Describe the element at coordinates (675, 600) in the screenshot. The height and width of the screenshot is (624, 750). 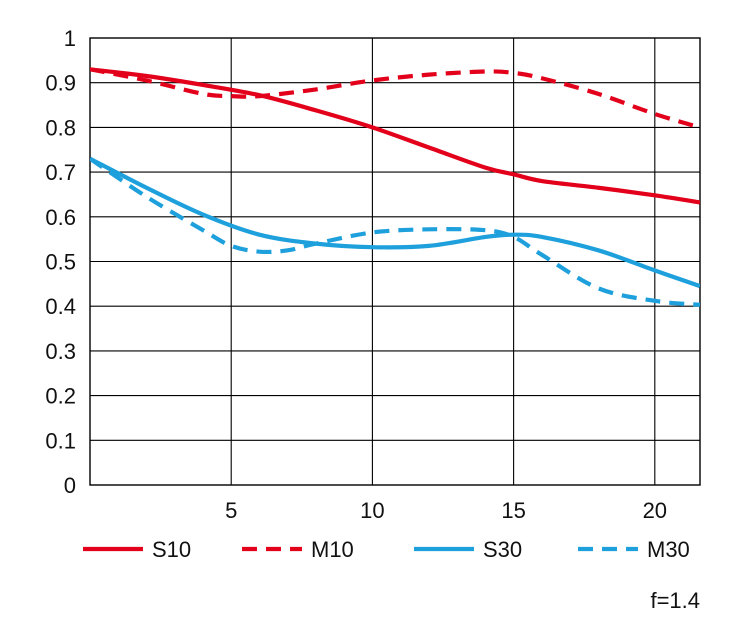
I see `annotation-label: f=1.4` at that location.